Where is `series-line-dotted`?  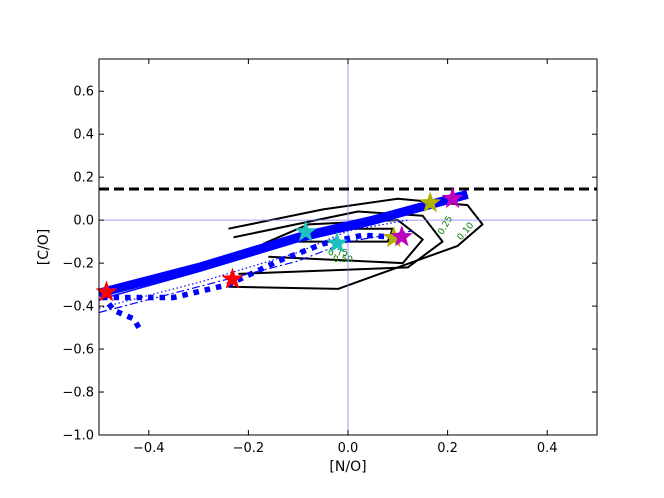 series-line-dotted is located at coordinates (253, 264).